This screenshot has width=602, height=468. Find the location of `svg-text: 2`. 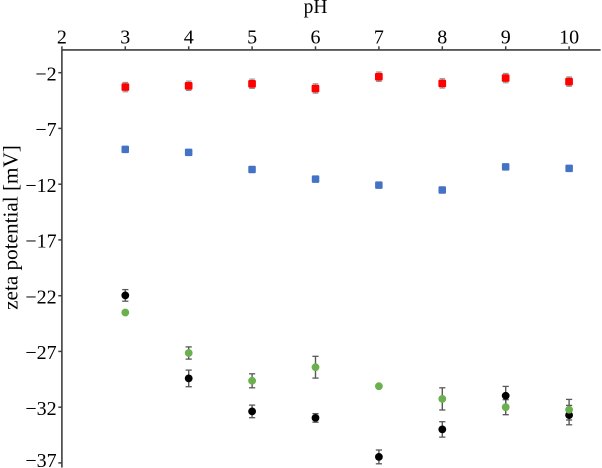

svg-text: 2 is located at coordinates (62, 38).